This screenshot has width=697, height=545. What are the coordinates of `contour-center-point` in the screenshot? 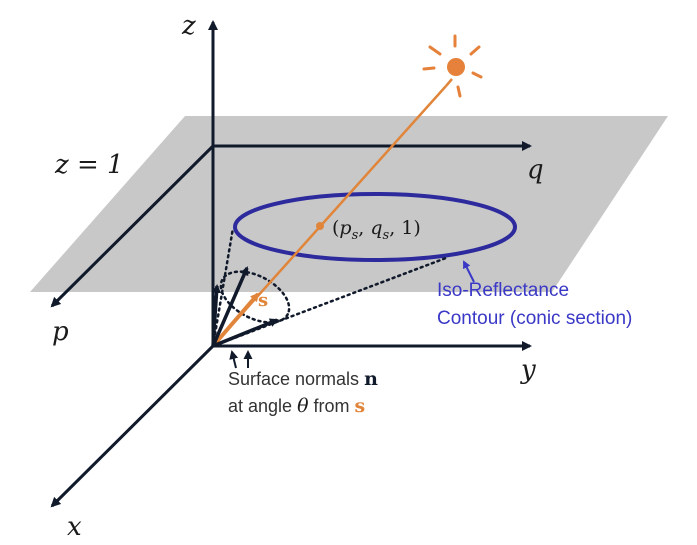 It's located at (320, 226).